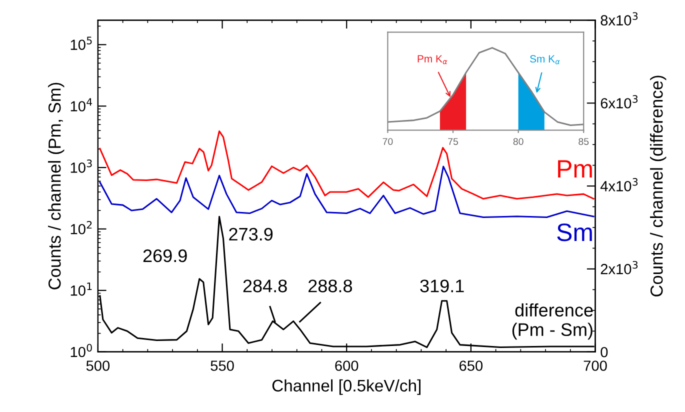 The image size is (685, 412). Describe the element at coordinates (595, 365) in the screenshot. I see `x-tick-label: 700` at that location.